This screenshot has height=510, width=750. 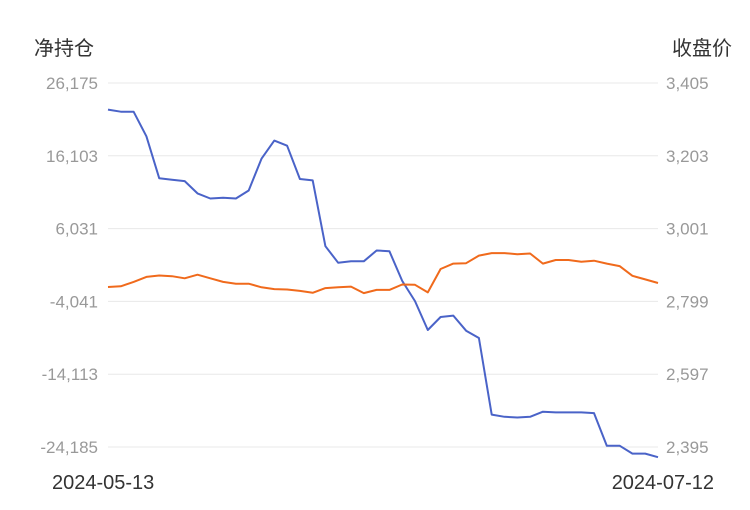 What do you see at coordinates (103, 483) in the screenshot?
I see `x-start-label: 2024-05-13` at bounding box center [103, 483].